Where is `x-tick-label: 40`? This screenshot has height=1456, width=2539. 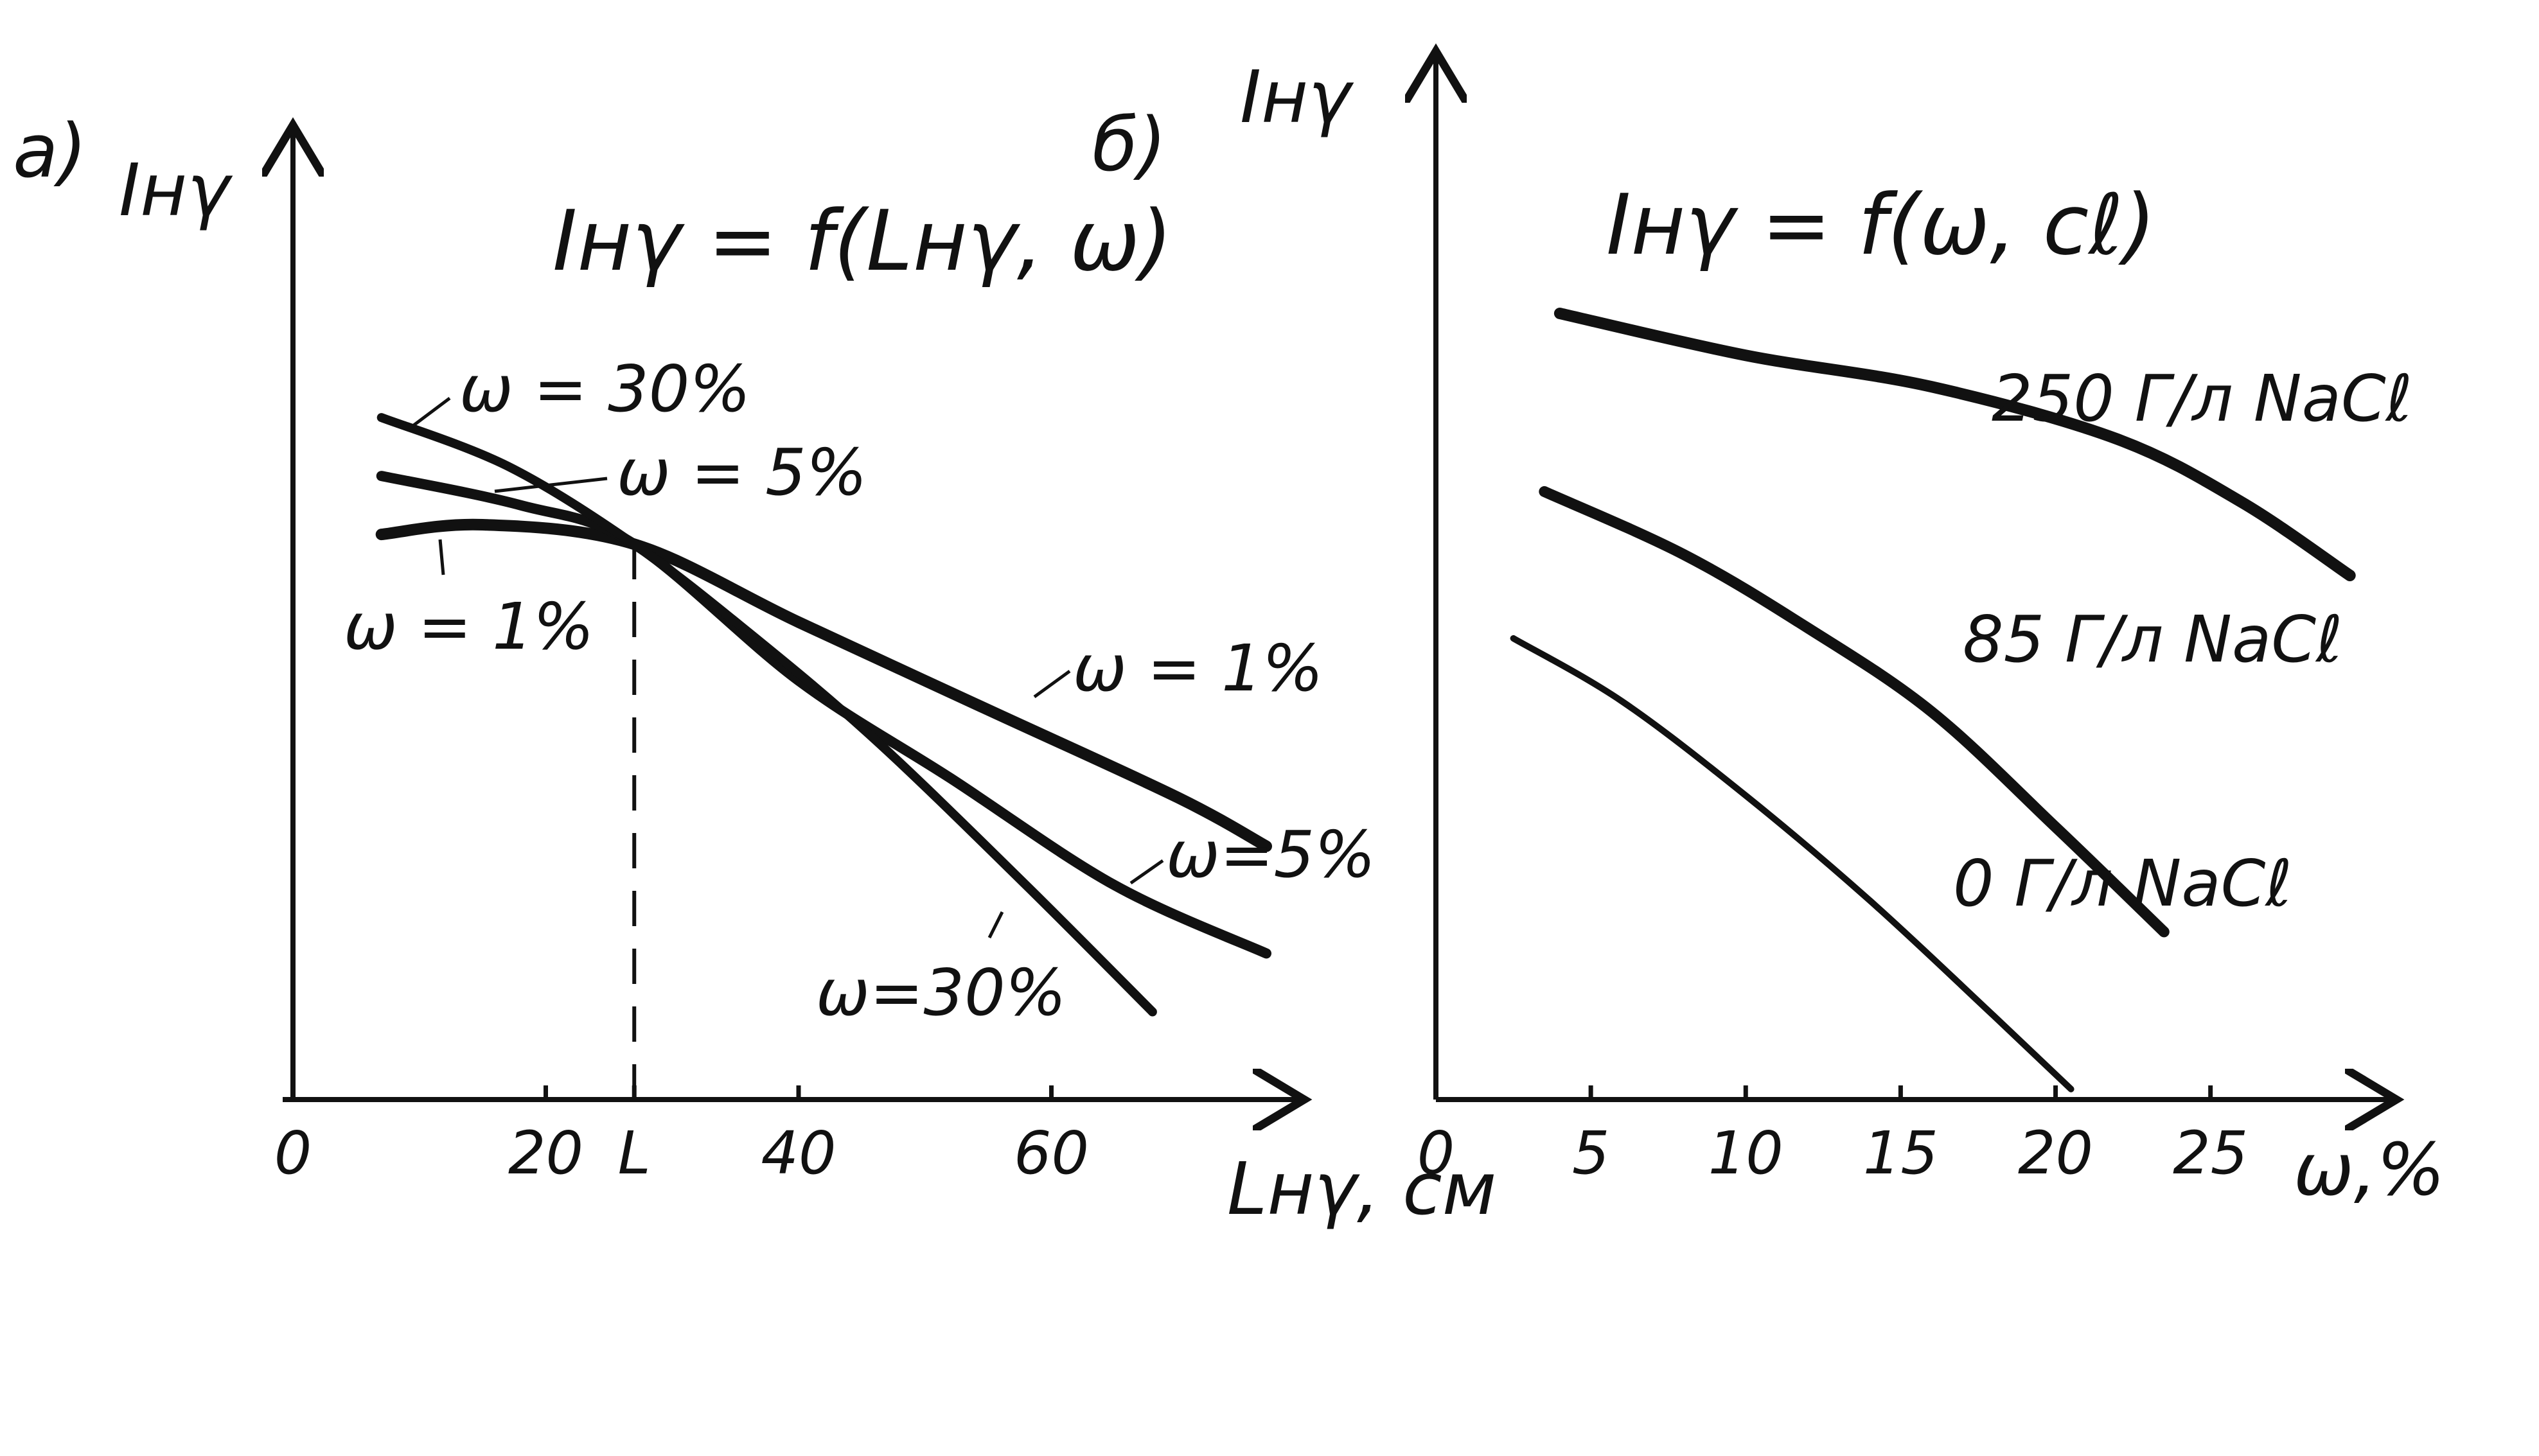 x-tick-label: 40 is located at coordinates (798, 1153).